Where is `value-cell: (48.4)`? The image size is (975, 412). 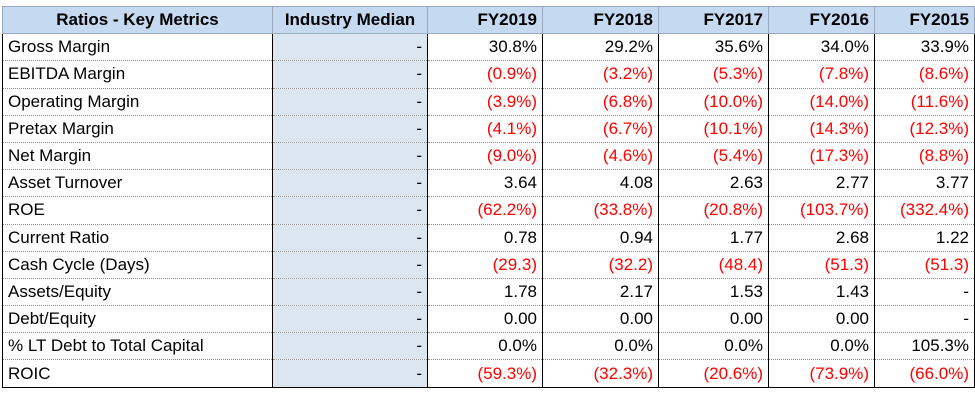 value-cell: (48.4) is located at coordinates (713, 265).